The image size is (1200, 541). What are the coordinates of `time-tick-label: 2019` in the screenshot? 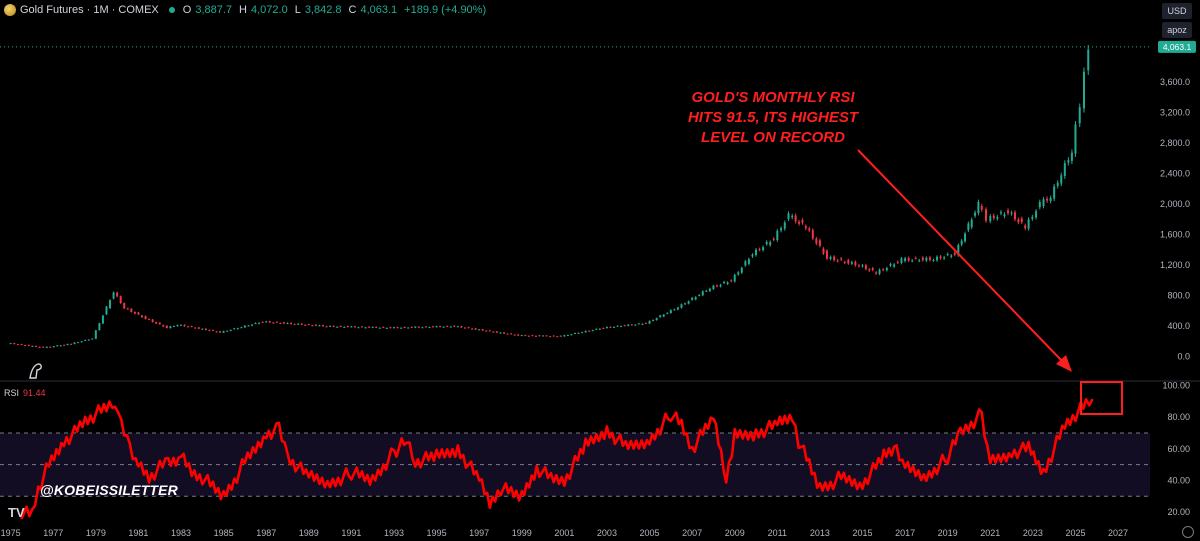 It's located at (948, 533).